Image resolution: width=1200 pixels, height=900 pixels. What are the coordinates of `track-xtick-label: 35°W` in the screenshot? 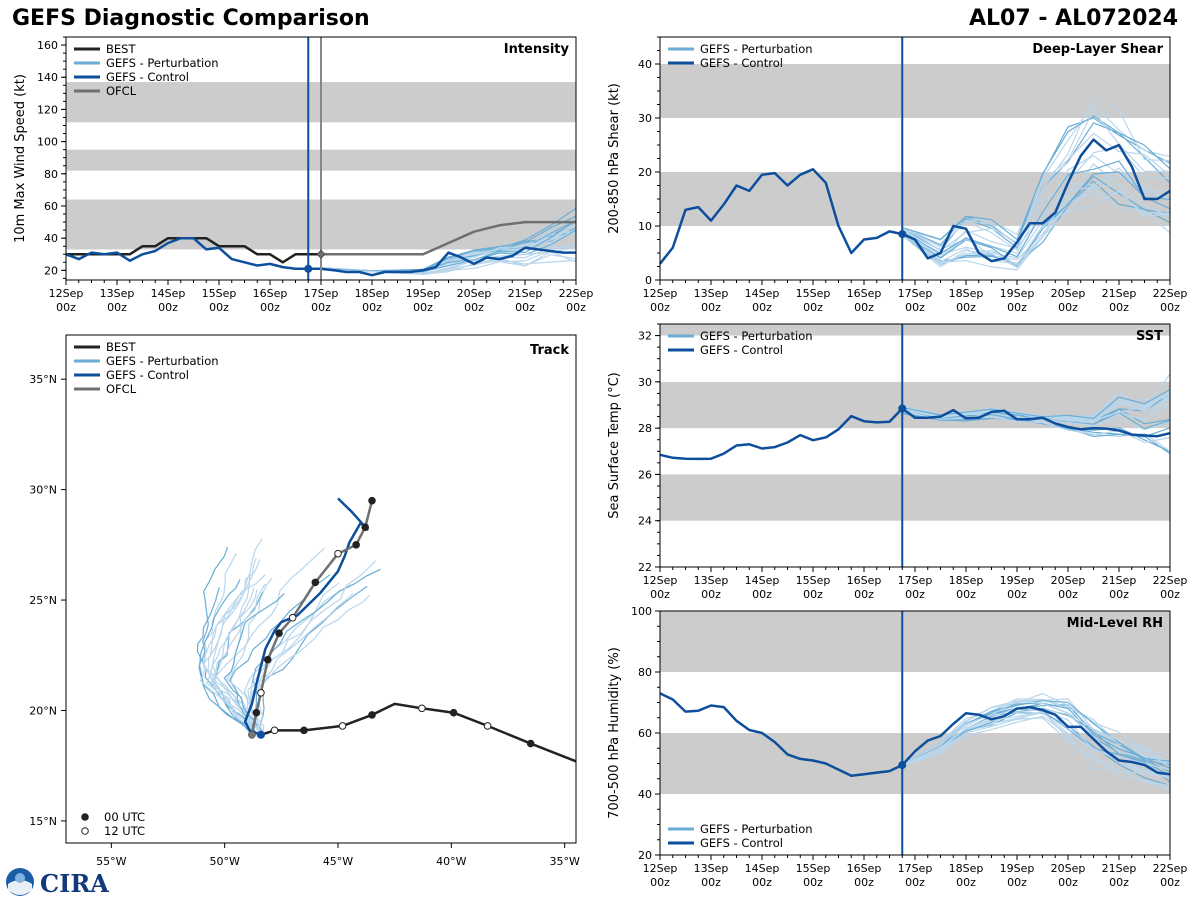 It's located at (564, 861).